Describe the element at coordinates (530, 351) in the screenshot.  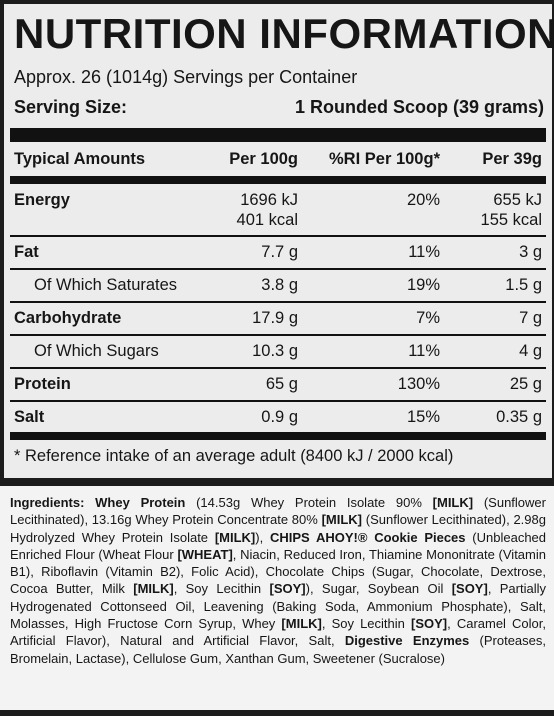
I see `row-sugars-per39: 4 g` at that location.